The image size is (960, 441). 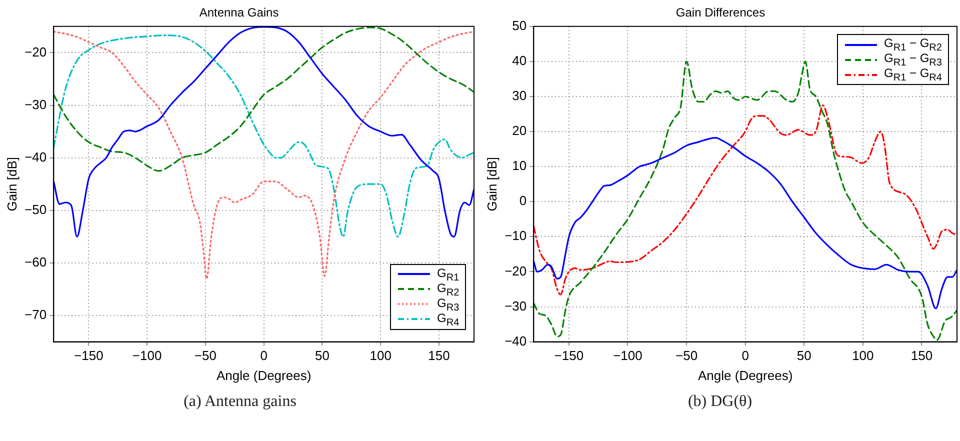 I want to click on text: (b) DG(θ), so click(x=720, y=402).